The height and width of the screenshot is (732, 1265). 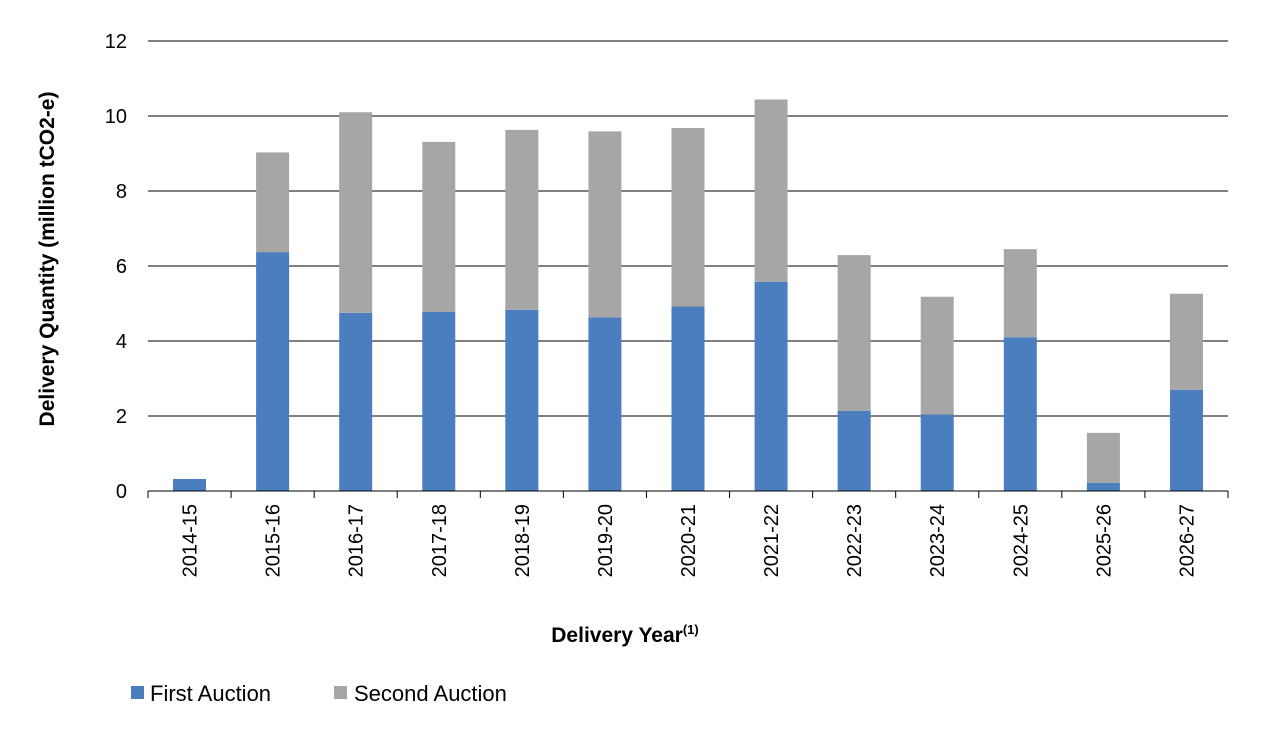 What do you see at coordinates (617, 635) in the screenshot?
I see `x-axis-title-text: Delivery Year` at bounding box center [617, 635].